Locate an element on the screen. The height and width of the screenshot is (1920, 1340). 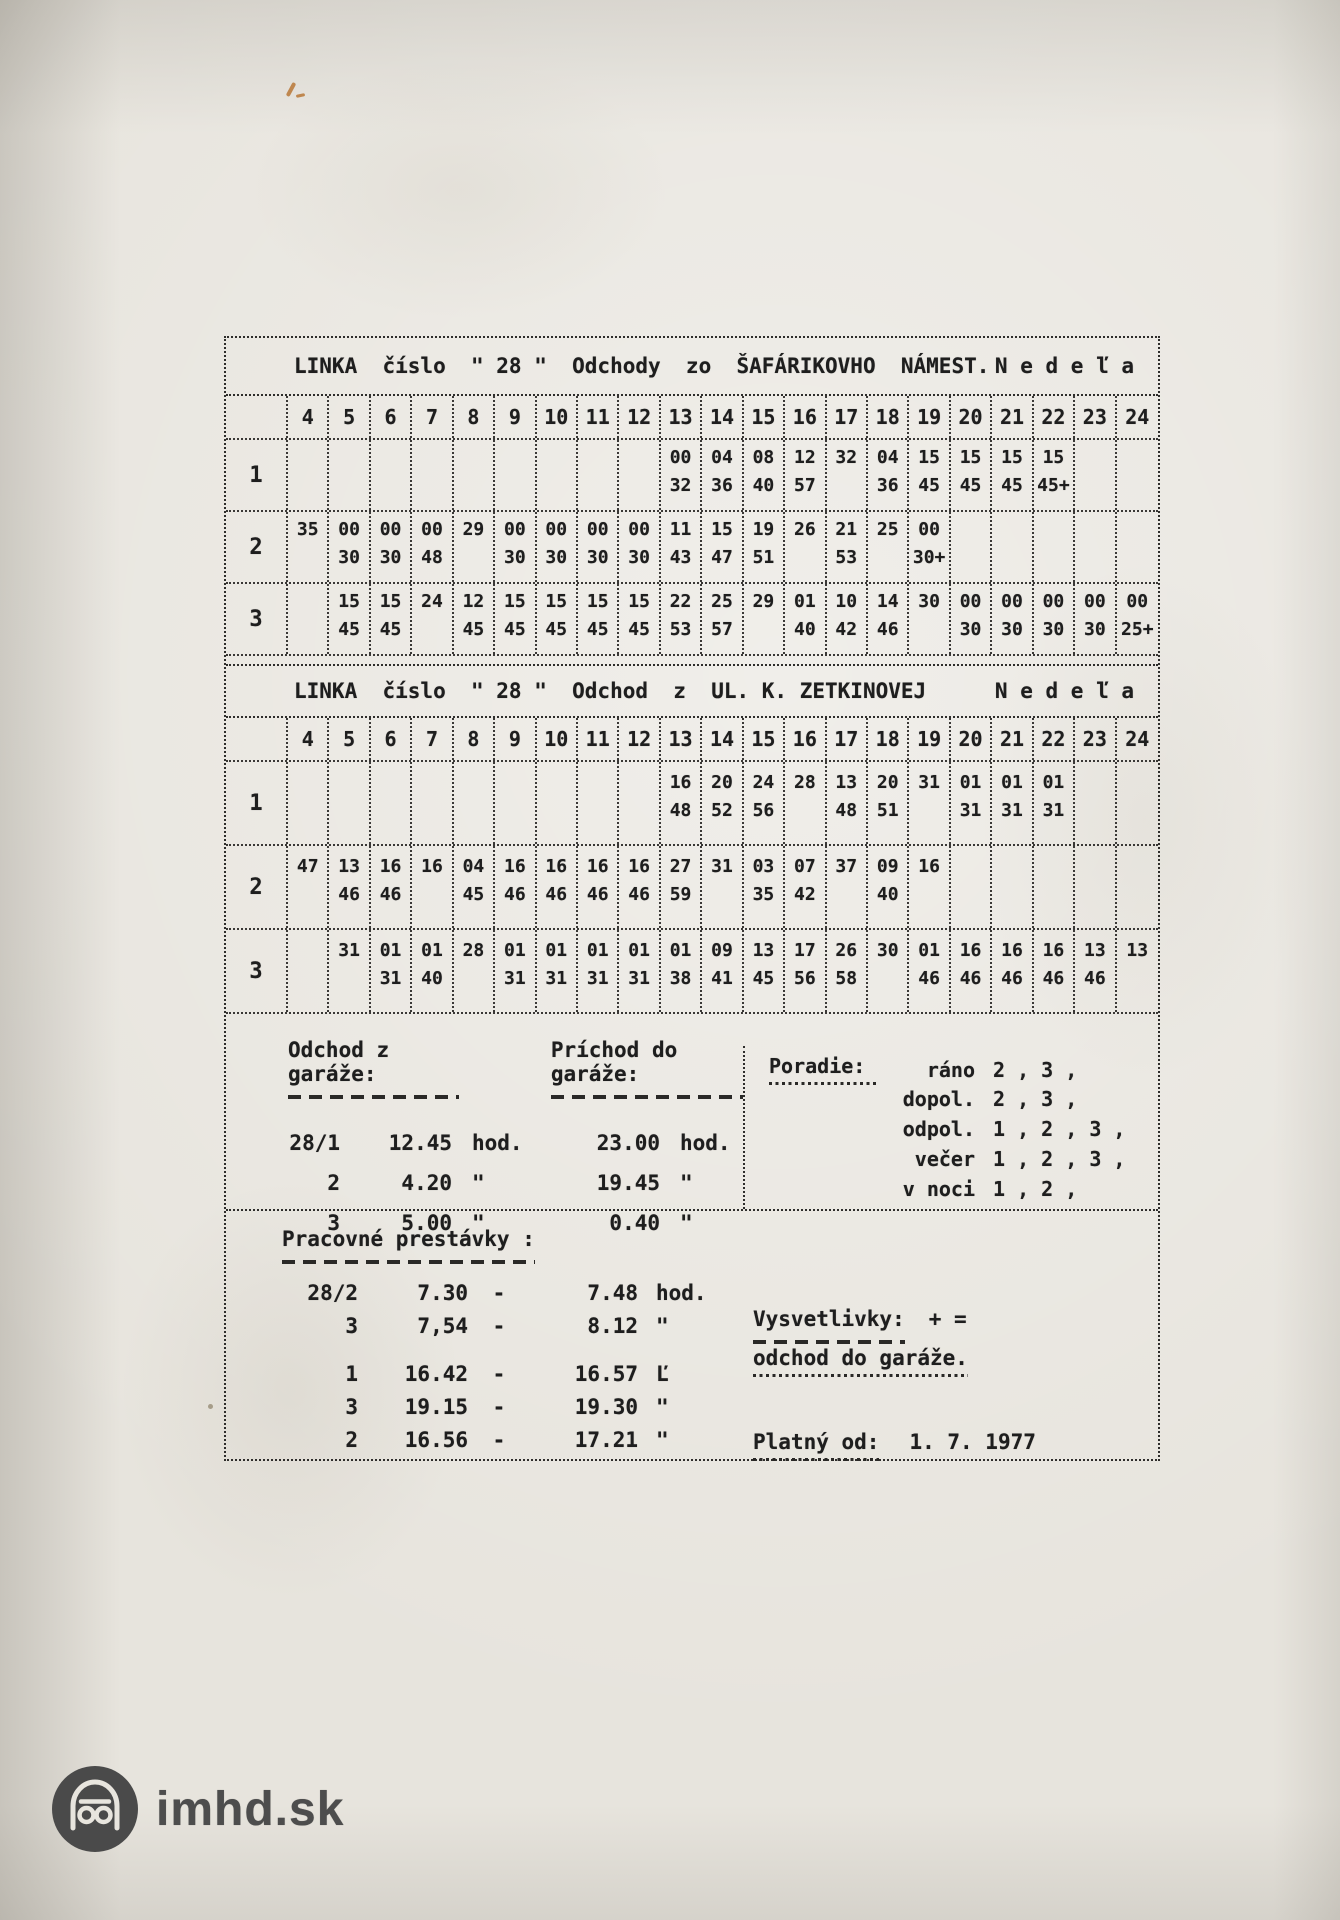
break-to: 19.30 is located at coordinates (606, 1406).